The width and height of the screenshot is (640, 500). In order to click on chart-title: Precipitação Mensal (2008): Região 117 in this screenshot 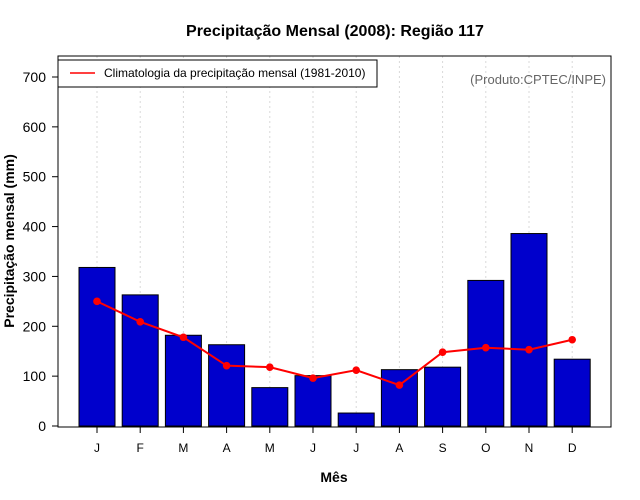, I will do `click(335, 31)`.